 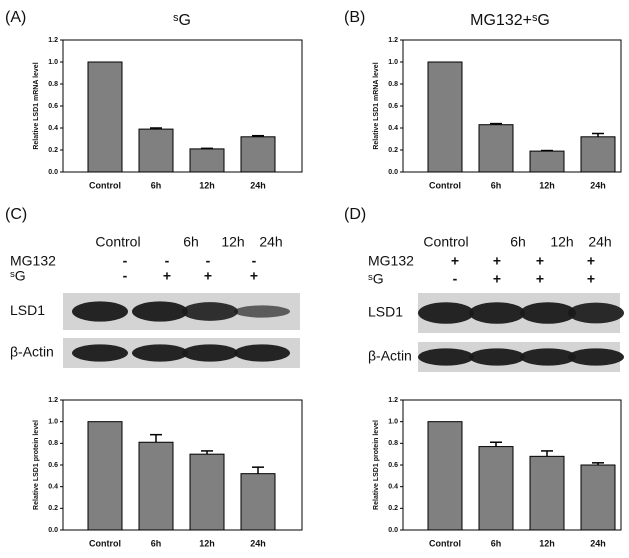 What do you see at coordinates (510, 20) in the screenshot?
I see `chart-title: MG132+ˢG` at bounding box center [510, 20].